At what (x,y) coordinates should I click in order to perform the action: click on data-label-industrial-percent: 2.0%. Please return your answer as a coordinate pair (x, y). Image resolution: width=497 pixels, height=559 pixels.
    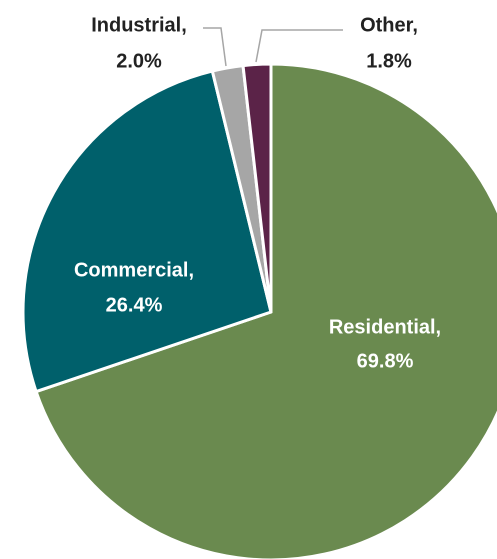
    Looking at the image, I should click on (139, 61).